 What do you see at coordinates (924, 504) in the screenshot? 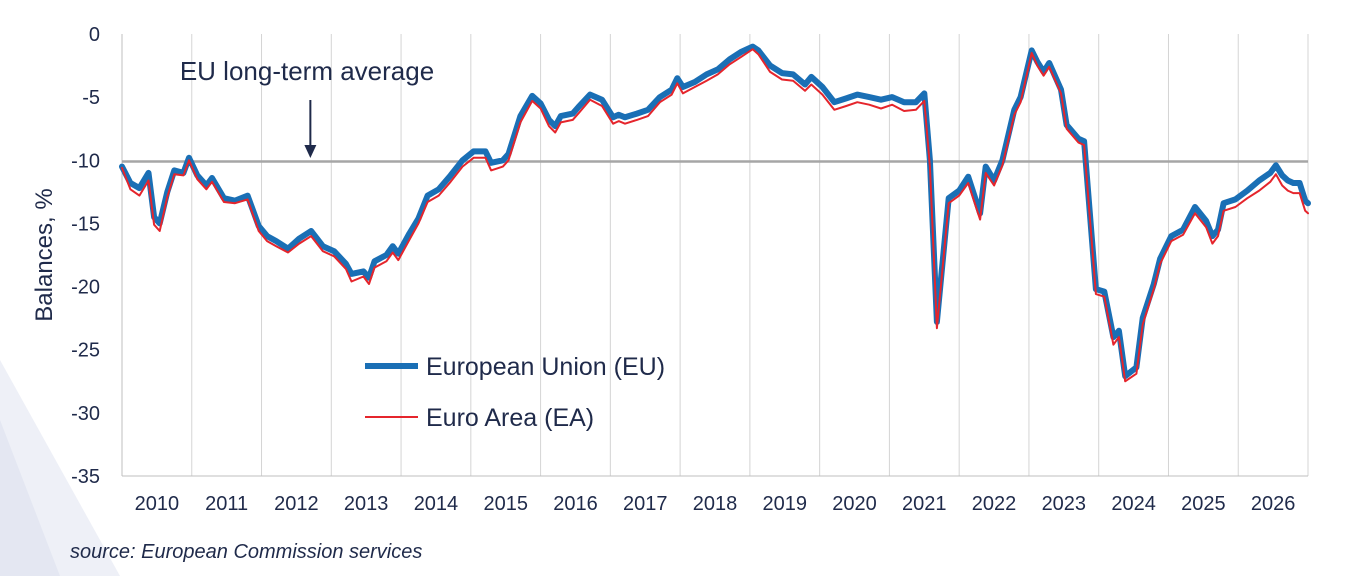
I see `x-tick-label: 2021` at bounding box center [924, 504].